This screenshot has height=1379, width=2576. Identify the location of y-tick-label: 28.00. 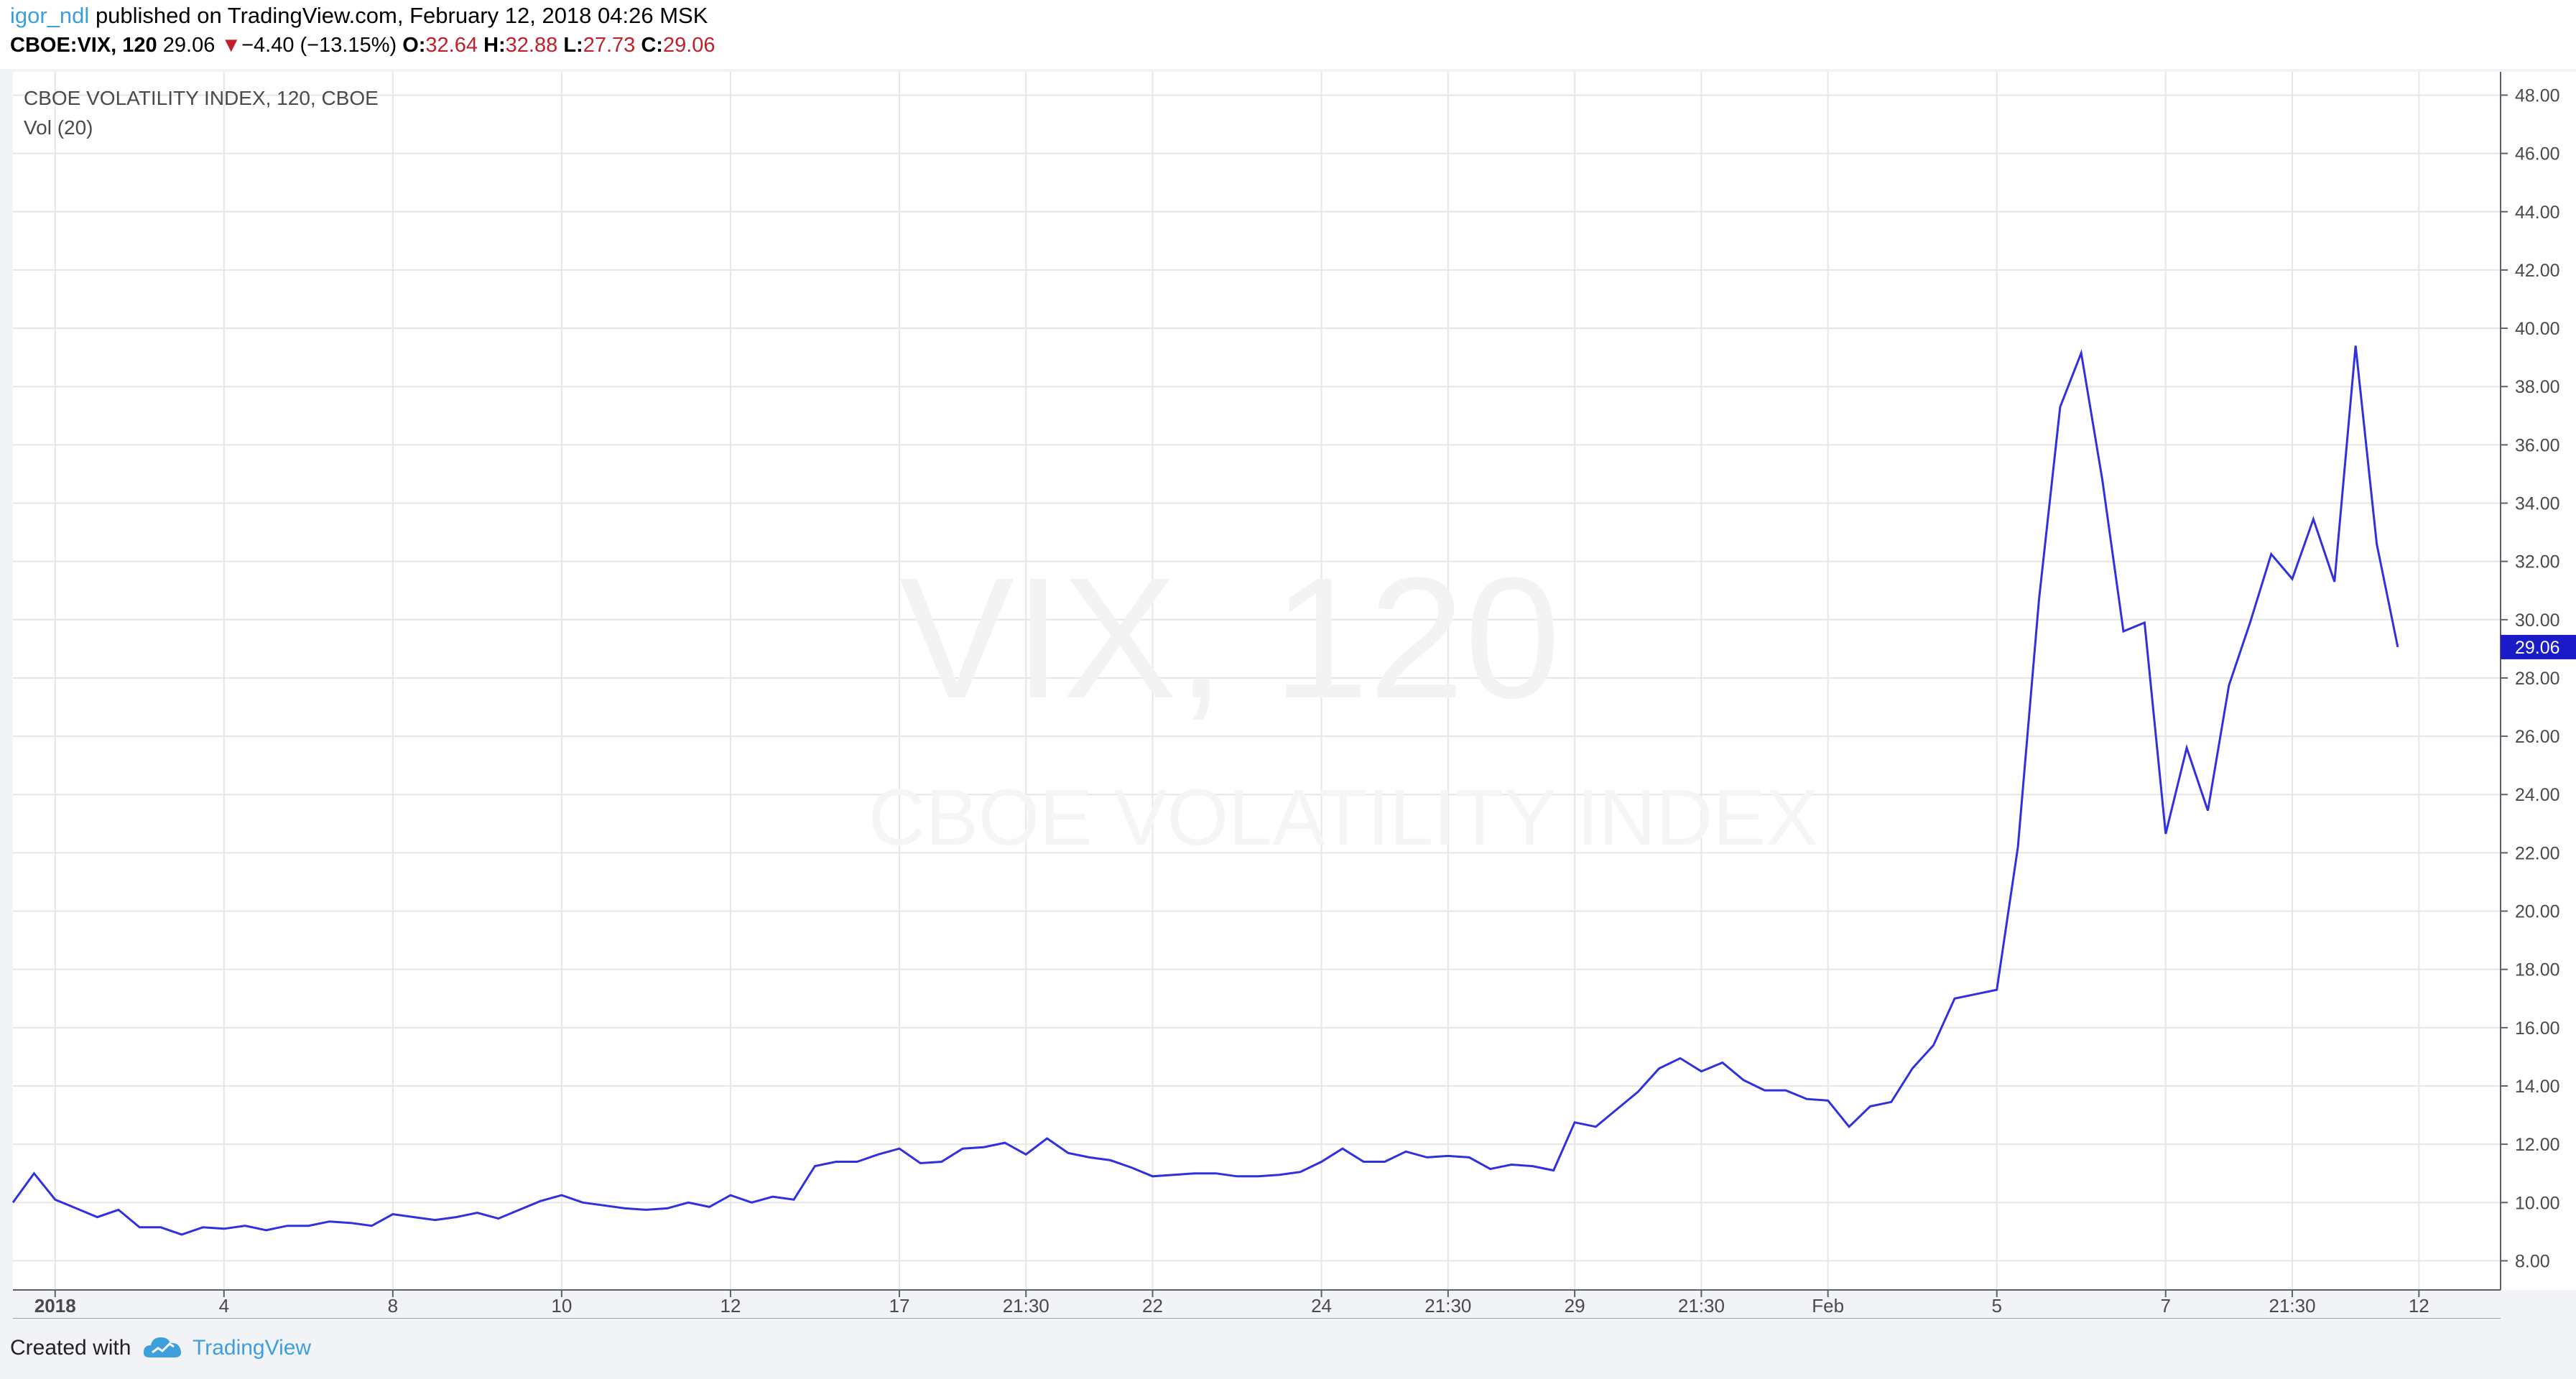
(2537, 679).